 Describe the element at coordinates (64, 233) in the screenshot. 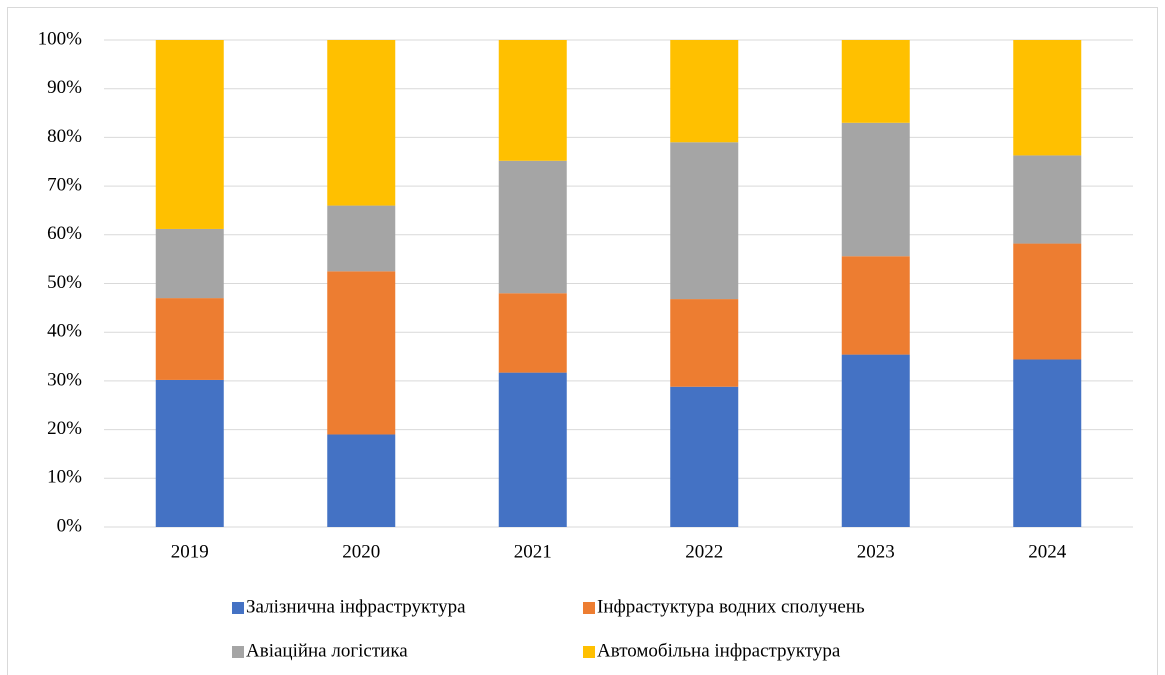

I see `y-tick-label: 60%` at that location.